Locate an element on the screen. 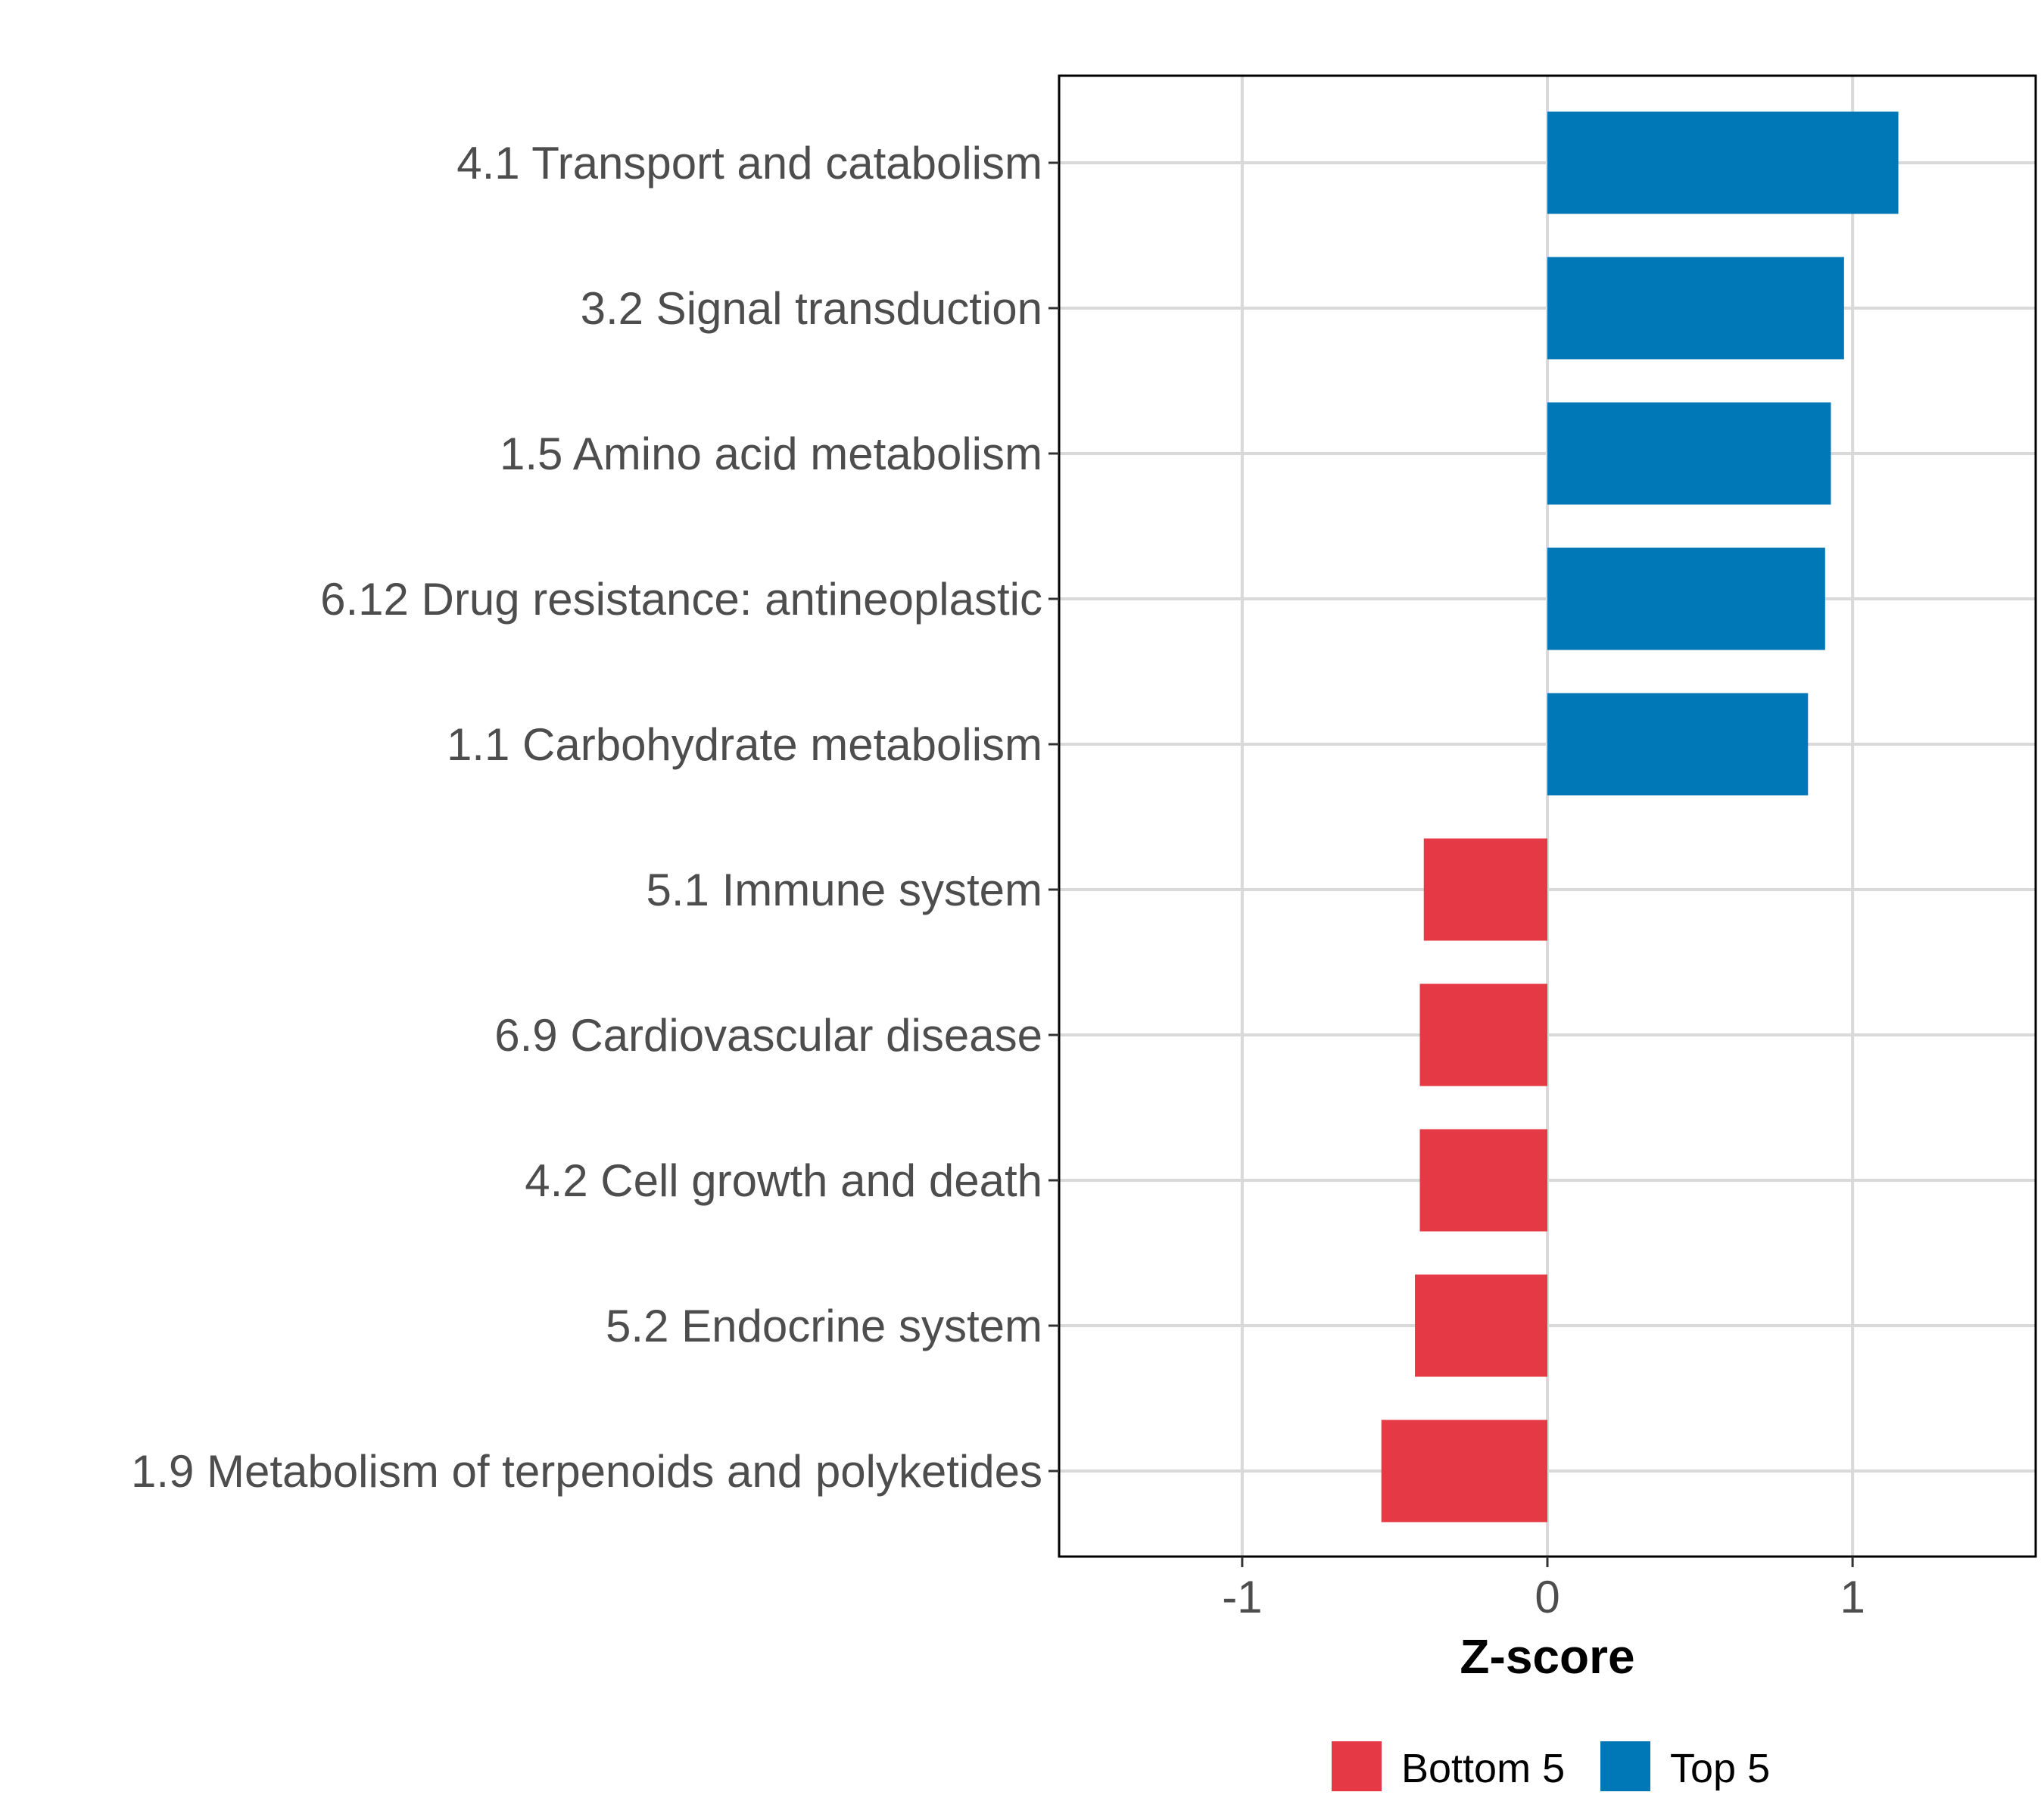 The width and height of the screenshot is (2044, 1817). x-tick-label: 1 is located at coordinates (1852, 1597).